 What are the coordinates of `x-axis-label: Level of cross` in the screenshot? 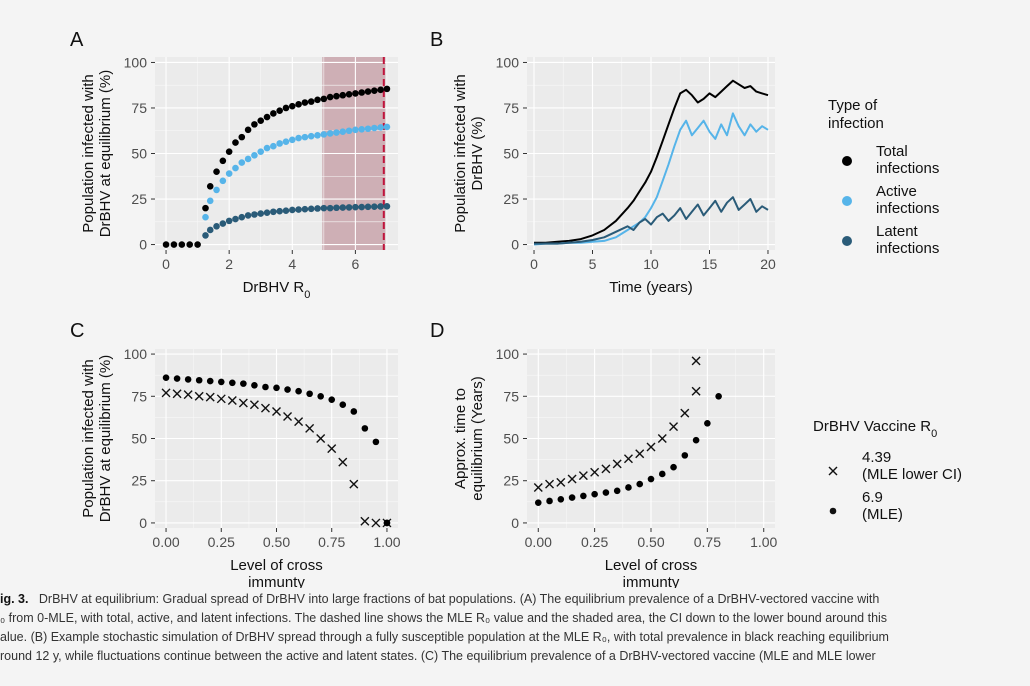 It's located at (651, 565).